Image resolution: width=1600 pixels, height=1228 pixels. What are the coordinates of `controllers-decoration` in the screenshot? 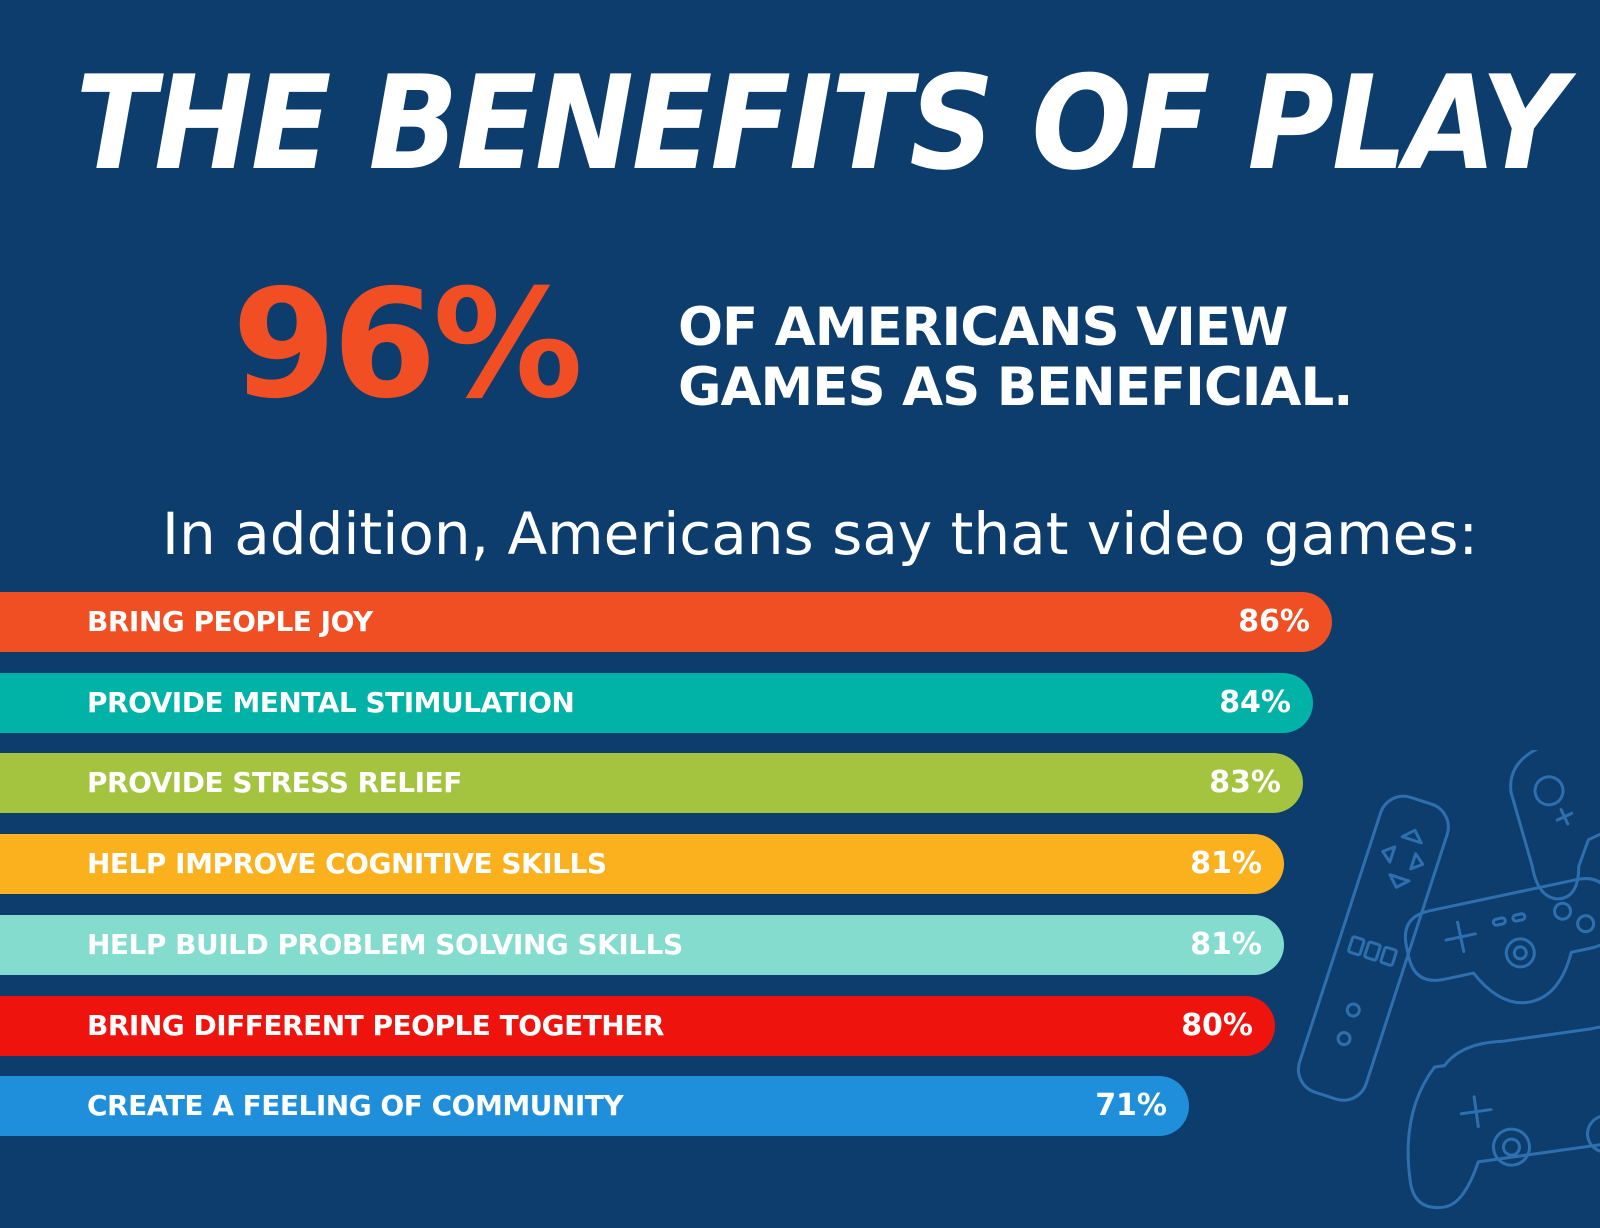 It's located at (1448, 980).